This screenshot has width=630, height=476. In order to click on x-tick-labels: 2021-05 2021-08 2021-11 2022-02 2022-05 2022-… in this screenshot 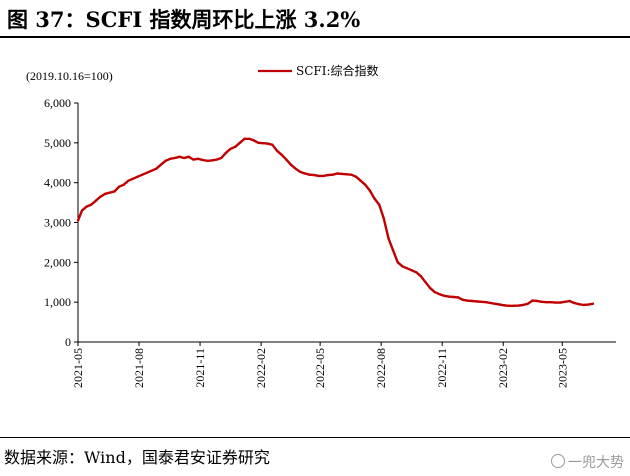, I will do `click(320, 368)`.